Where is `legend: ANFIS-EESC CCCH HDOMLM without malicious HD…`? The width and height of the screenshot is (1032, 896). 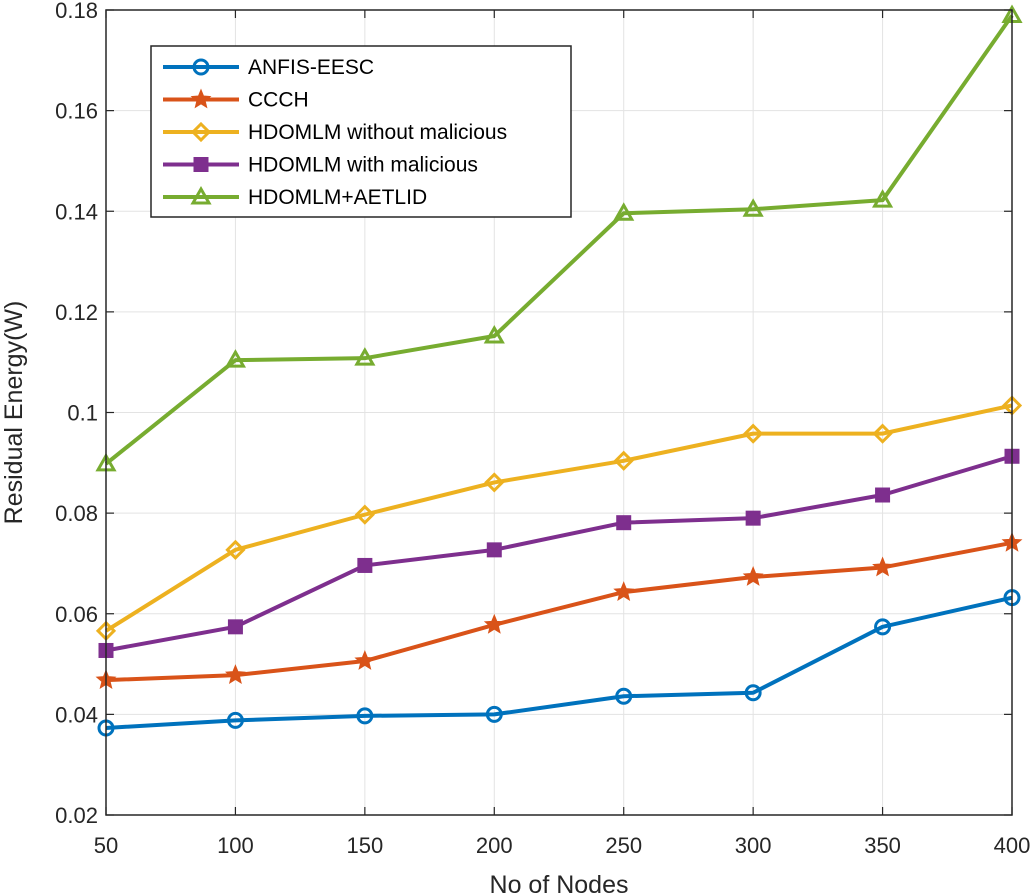 legend: ANFIS-EESC CCCH HDOMLM without malicious HD… is located at coordinates (361, 131).